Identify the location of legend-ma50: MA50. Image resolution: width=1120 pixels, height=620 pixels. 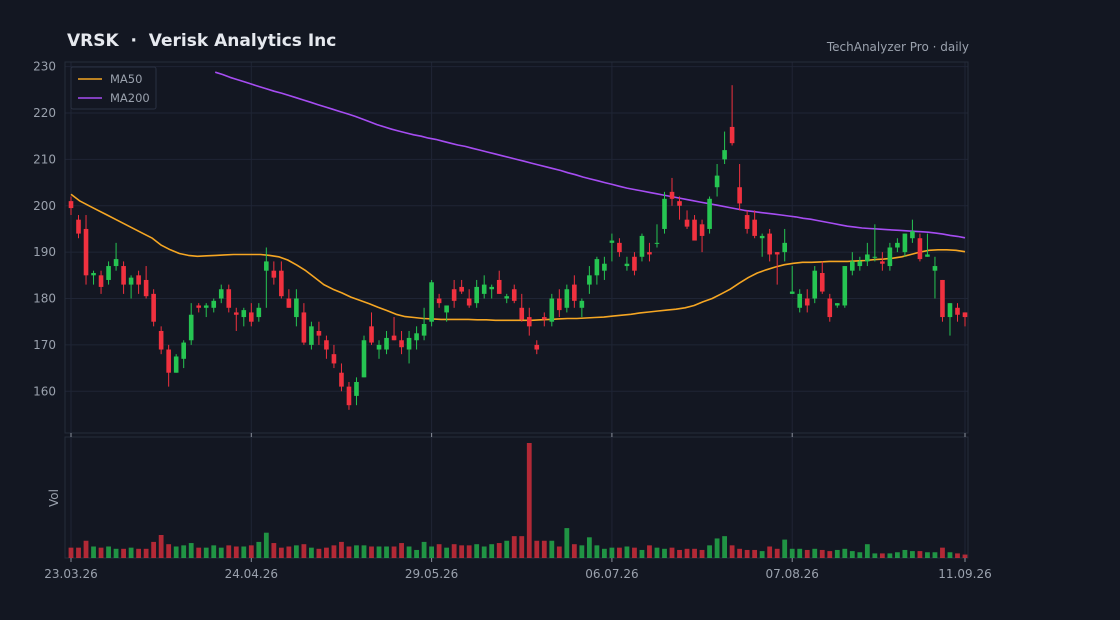
(110, 79).